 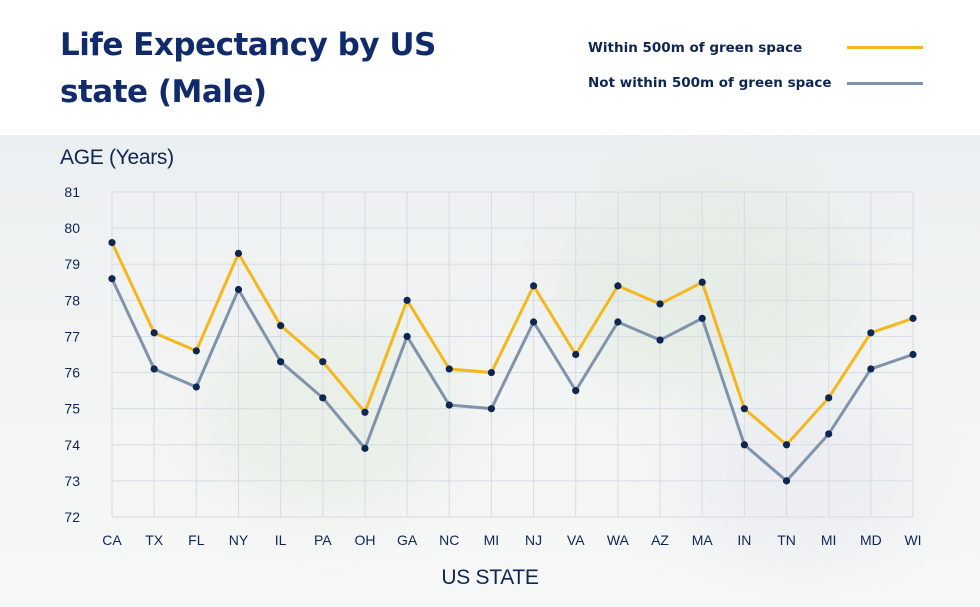 I want to click on x-tick-label: IN, so click(x=744, y=540).